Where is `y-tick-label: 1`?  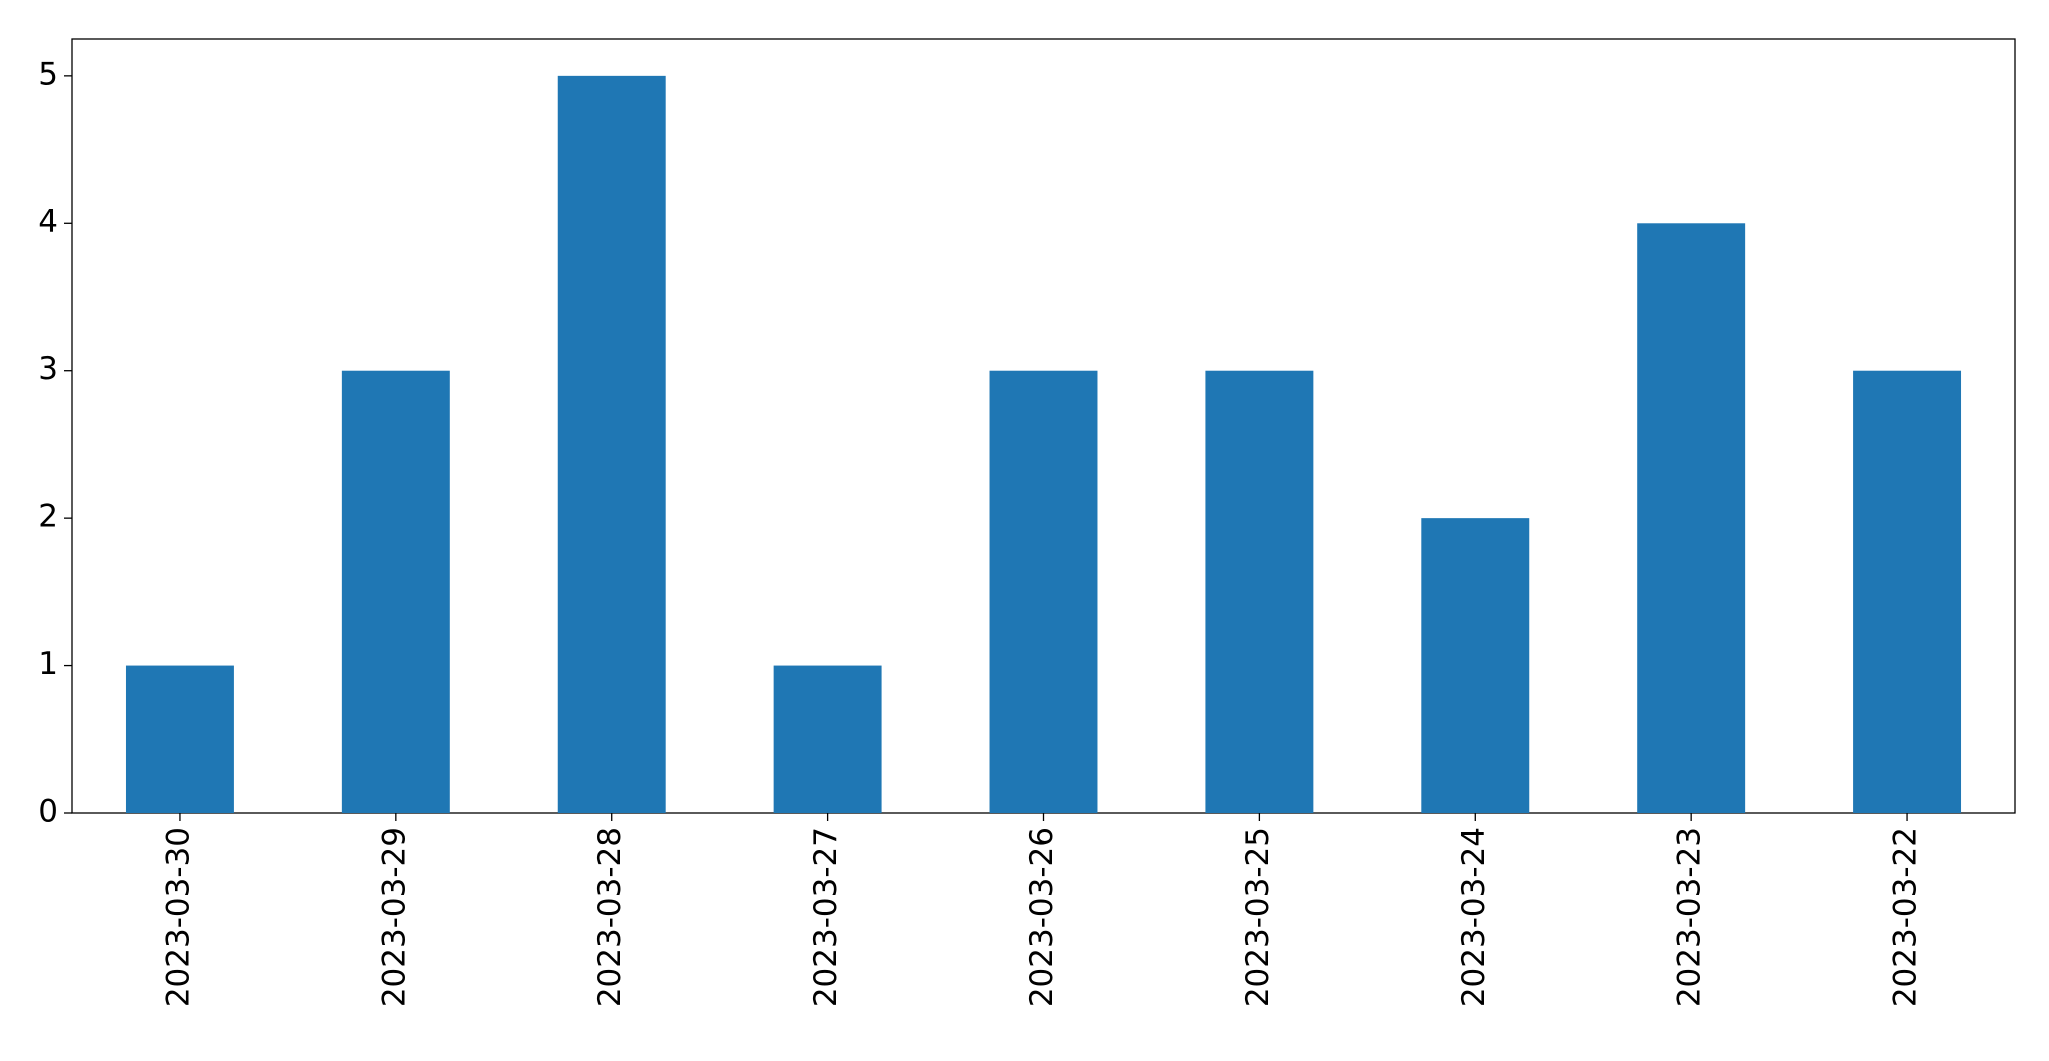 y-tick-label: 1 is located at coordinates (48, 664).